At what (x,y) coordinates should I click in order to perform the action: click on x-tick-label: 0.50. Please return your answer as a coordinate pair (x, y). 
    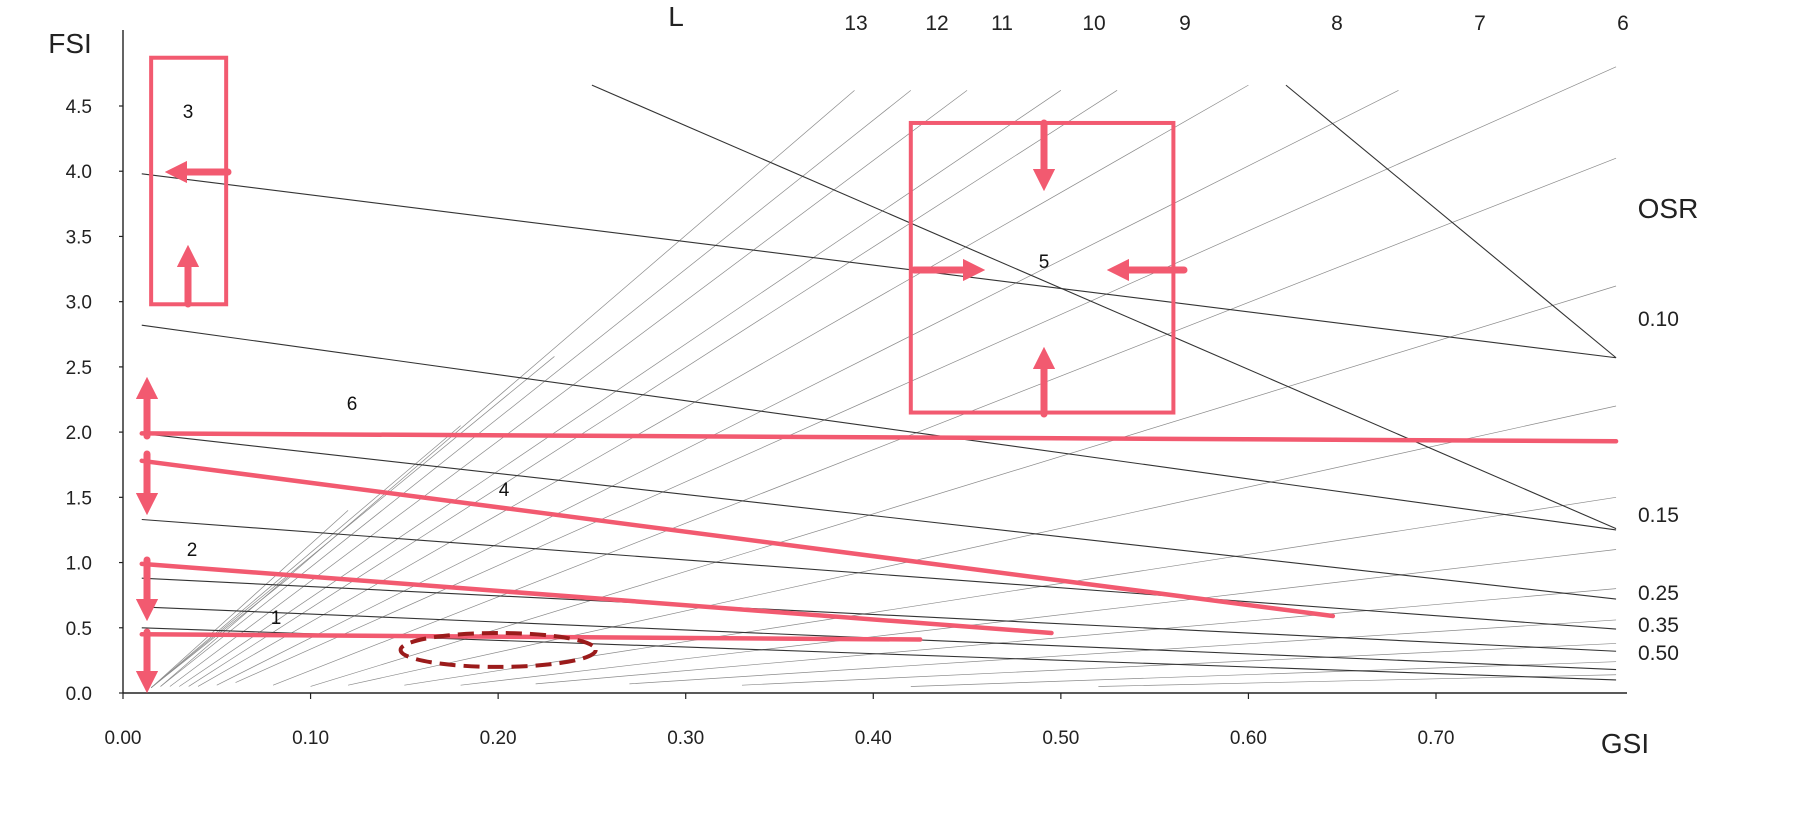
    Looking at the image, I should click on (1060, 738).